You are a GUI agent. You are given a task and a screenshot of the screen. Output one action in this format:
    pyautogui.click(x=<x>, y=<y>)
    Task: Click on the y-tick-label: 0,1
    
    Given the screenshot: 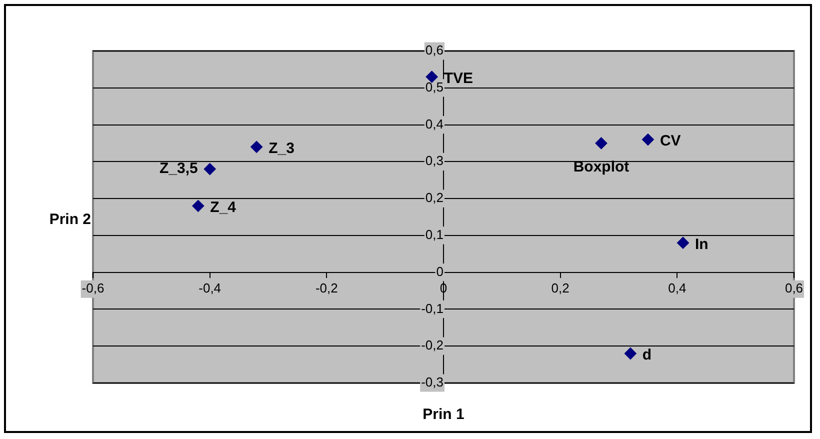 What is the action you would take?
    pyautogui.click(x=434, y=234)
    